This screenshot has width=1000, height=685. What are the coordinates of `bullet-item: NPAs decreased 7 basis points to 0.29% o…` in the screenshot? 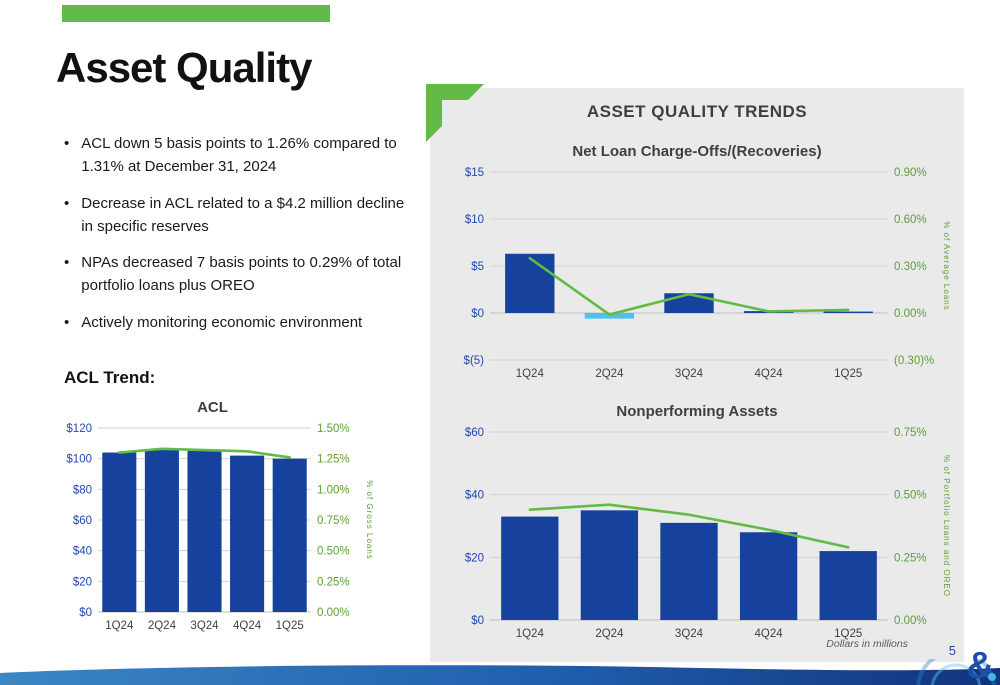 It's located at (240, 274).